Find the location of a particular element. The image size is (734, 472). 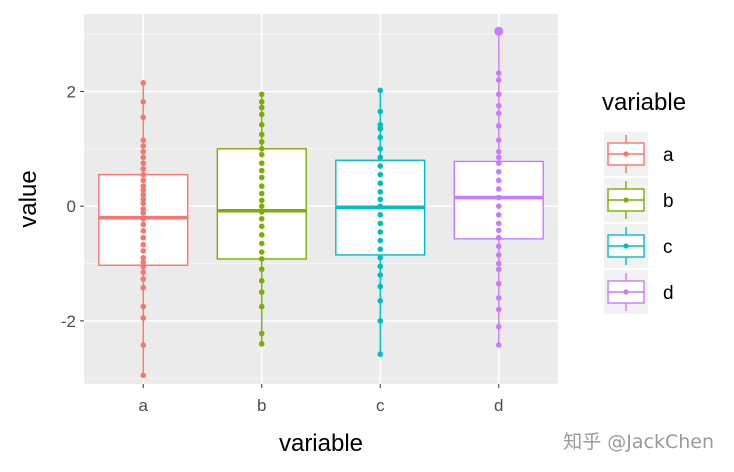

y-tick-label: 2 is located at coordinates (71, 91).